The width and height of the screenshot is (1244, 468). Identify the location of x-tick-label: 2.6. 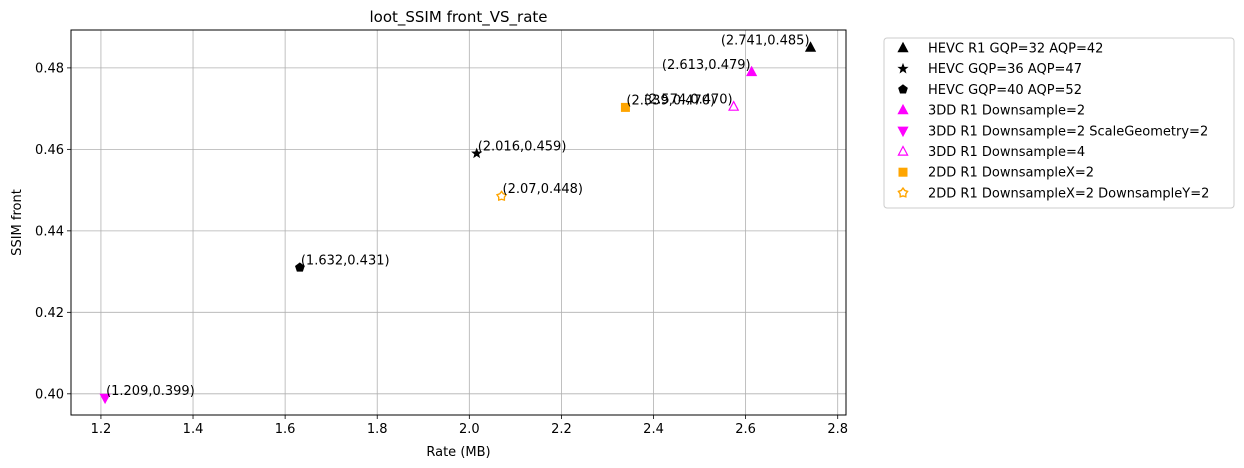
(745, 429).